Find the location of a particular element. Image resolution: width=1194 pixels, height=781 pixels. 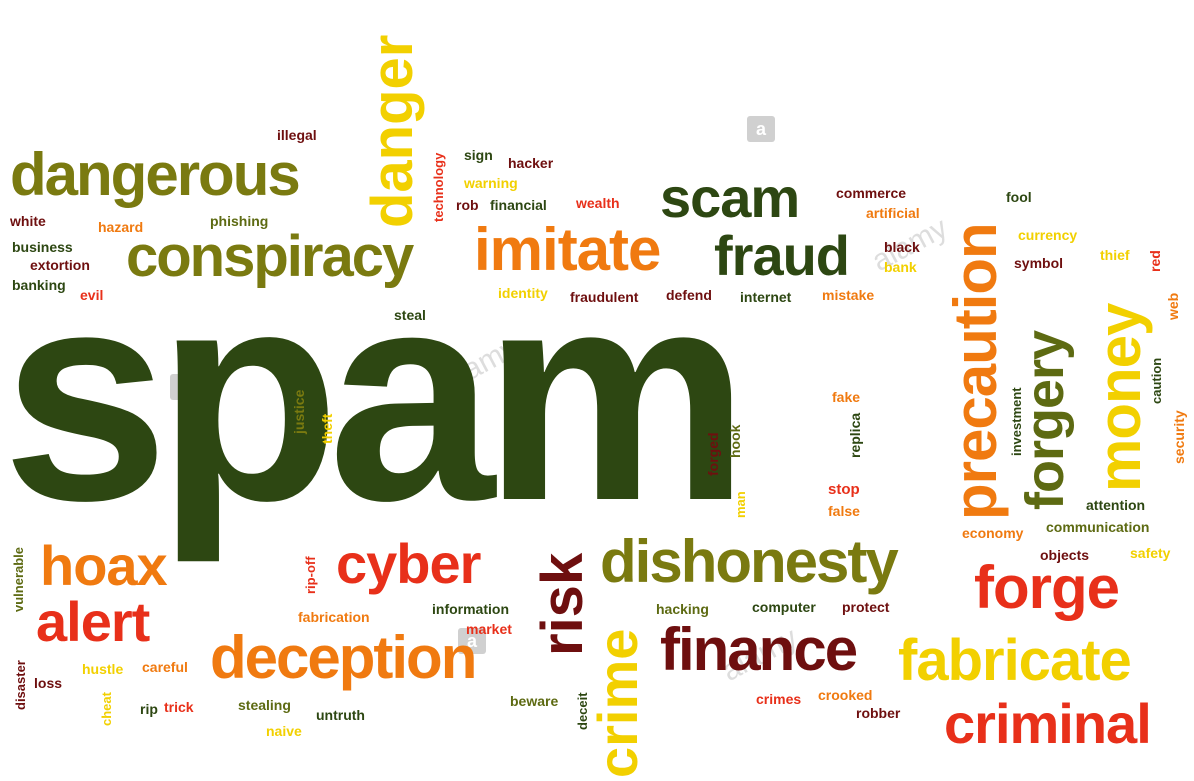

word-dishonesty: dishonesty is located at coordinates (749, 561).